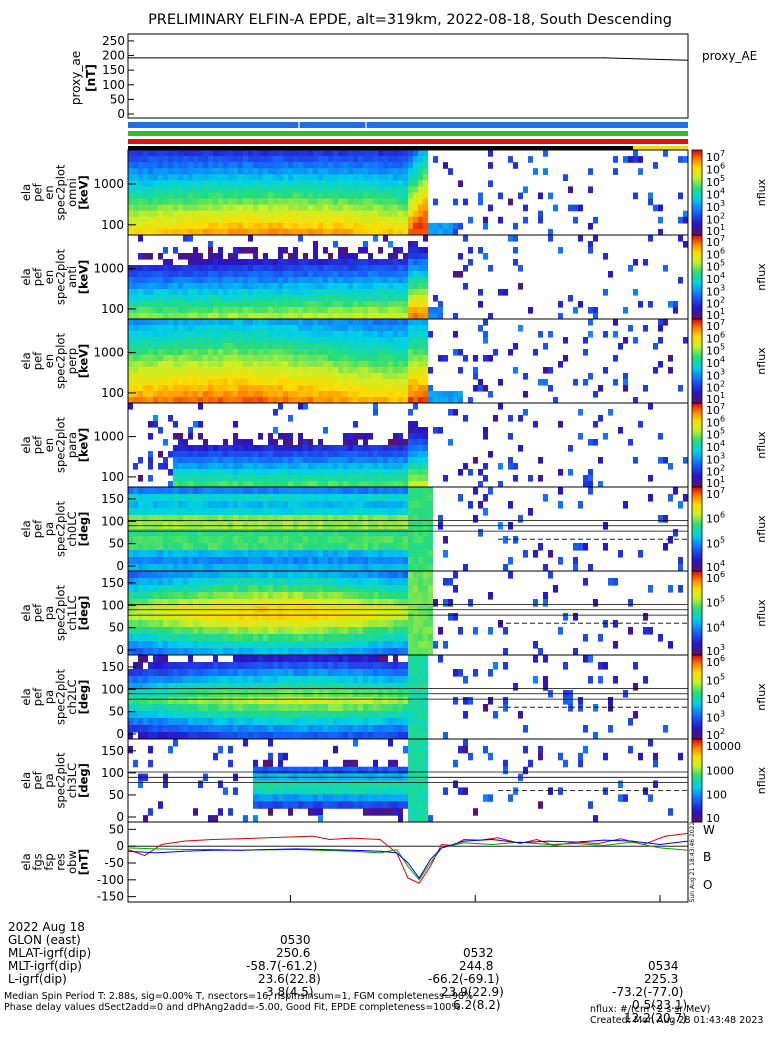 The width and height of the screenshot is (775, 1040). Describe the element at coordinates (108, 353) in the screenshot. I see `spectrogram-tick-label: 1000` at that location.